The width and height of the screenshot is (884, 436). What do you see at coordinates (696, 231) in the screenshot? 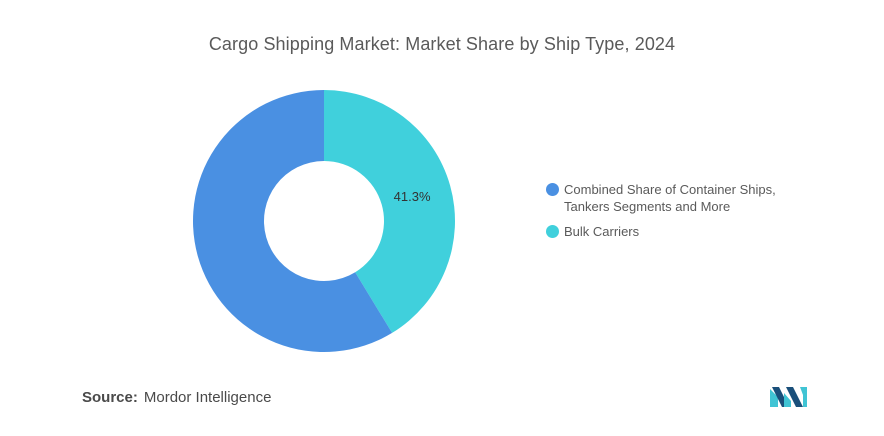
I see `legend-item-bulk-carriers: Bulk Carriers` at bounding box center [696, 231].